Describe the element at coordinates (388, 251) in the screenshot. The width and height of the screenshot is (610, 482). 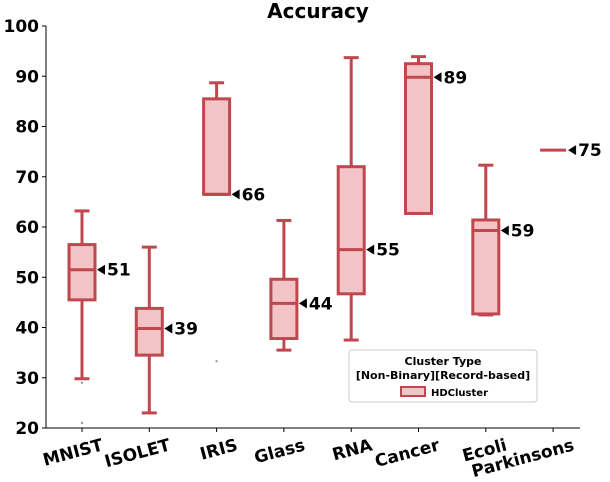
I see `median-label: 55` at that location.